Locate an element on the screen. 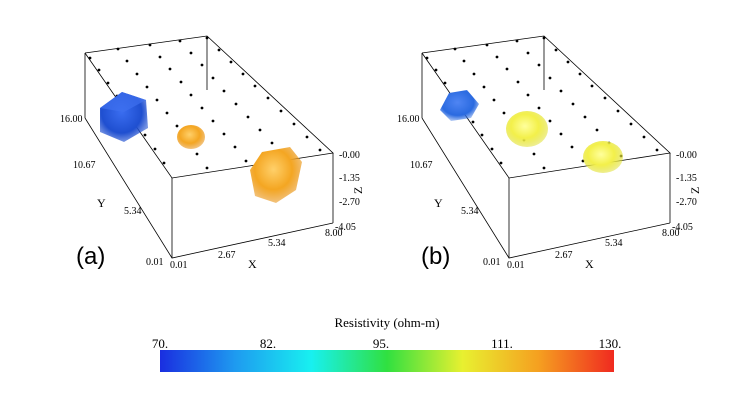 This screenshot has width=750, height=404. colorbar-title: Resistivity (ohm-m) is located at coordinates (387, 322).